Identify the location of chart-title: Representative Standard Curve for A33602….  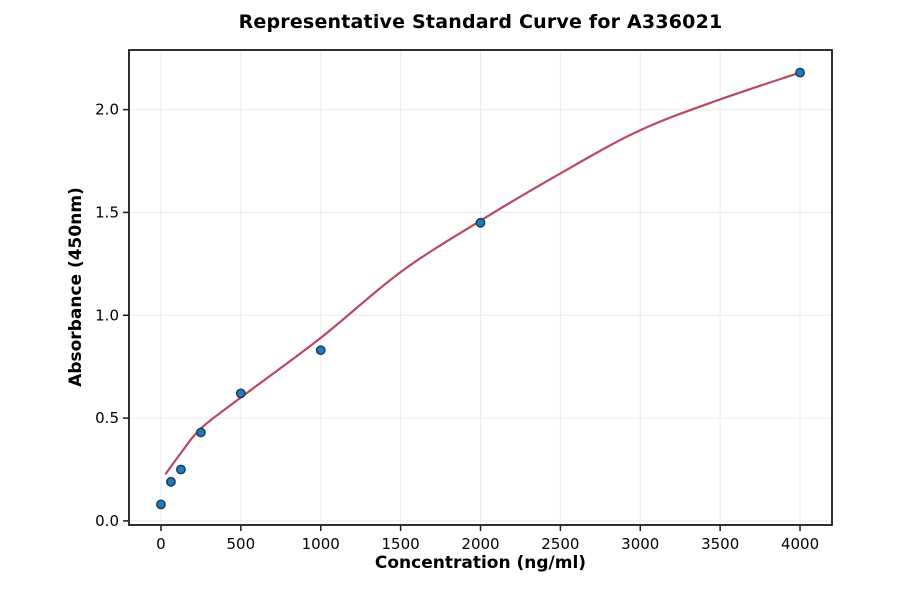
(480, 22).